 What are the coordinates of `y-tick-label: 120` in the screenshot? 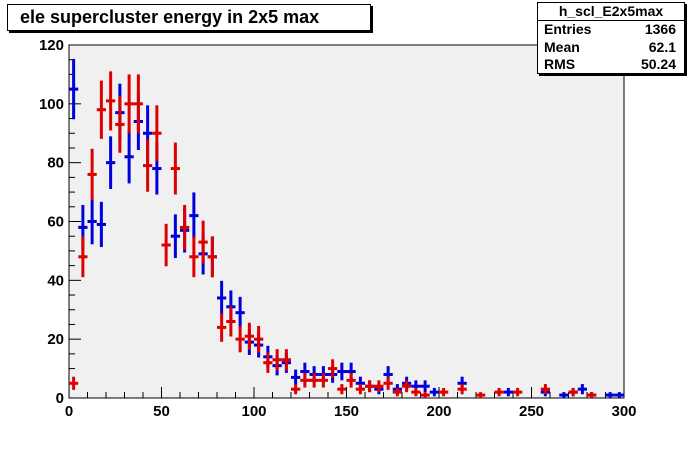 It's located at (51, 45).